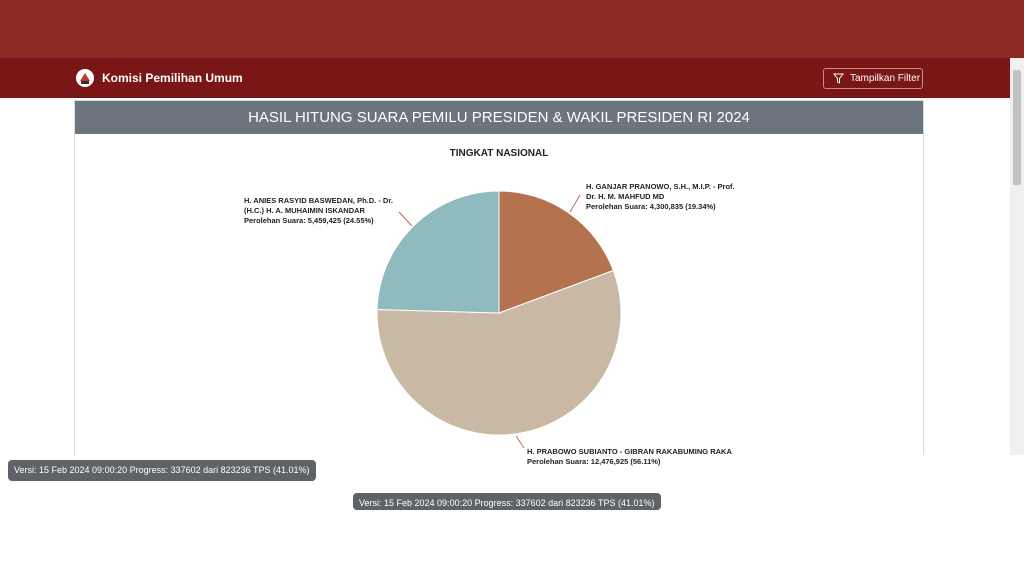 The height and width of the screenshot is (576, 1024). I want to click on brand: Komisi Pemilihan Umum, so click(172, 78).